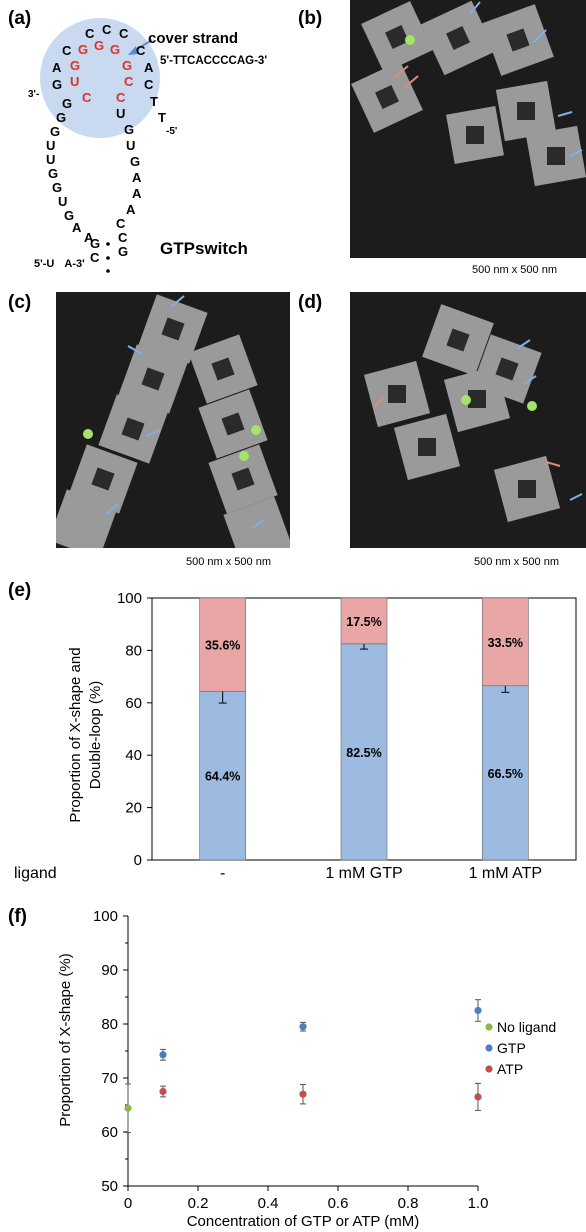 This screenshot has height=1232, width=586. What do you see at coordinates (65, 1039) in the screenshot?
I see `y-axis-label: Proportion of X-shape (%)` at bounding box center [65, 1039].